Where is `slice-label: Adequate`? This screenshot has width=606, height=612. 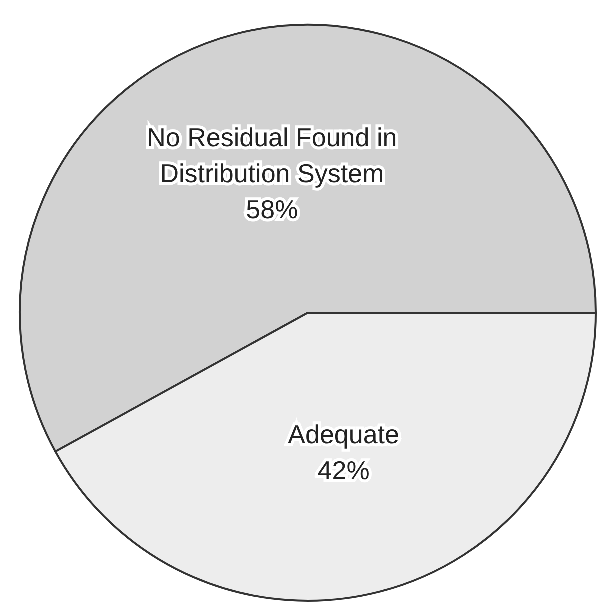
slice-label: Adequate is located at coordinates (344, 434).